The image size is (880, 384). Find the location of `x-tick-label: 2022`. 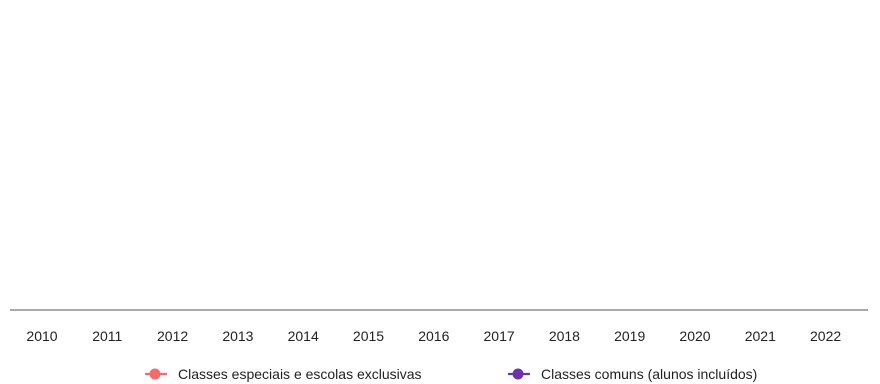

x-tick-label: 2022 is located at coordinates (825, 336).